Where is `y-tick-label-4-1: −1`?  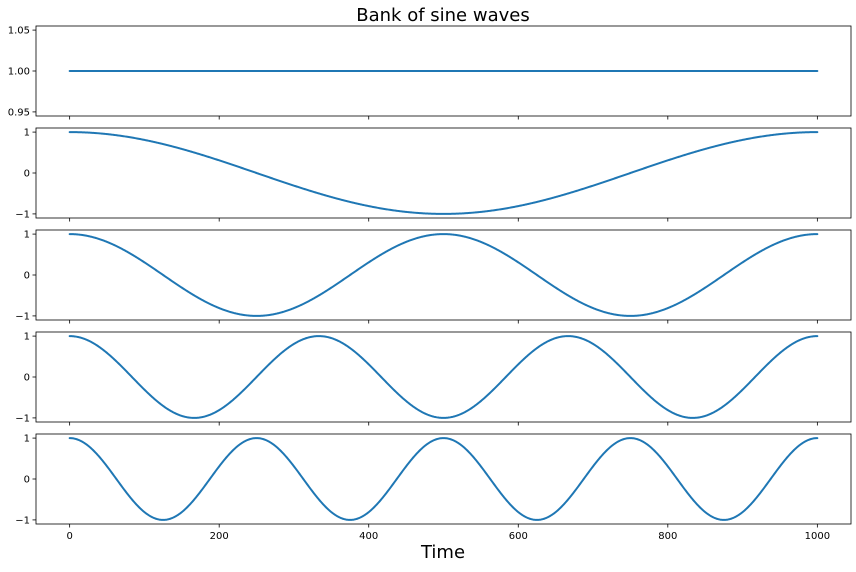
y-tick-label-4-1: −1 is located at coordinates (22, 418).